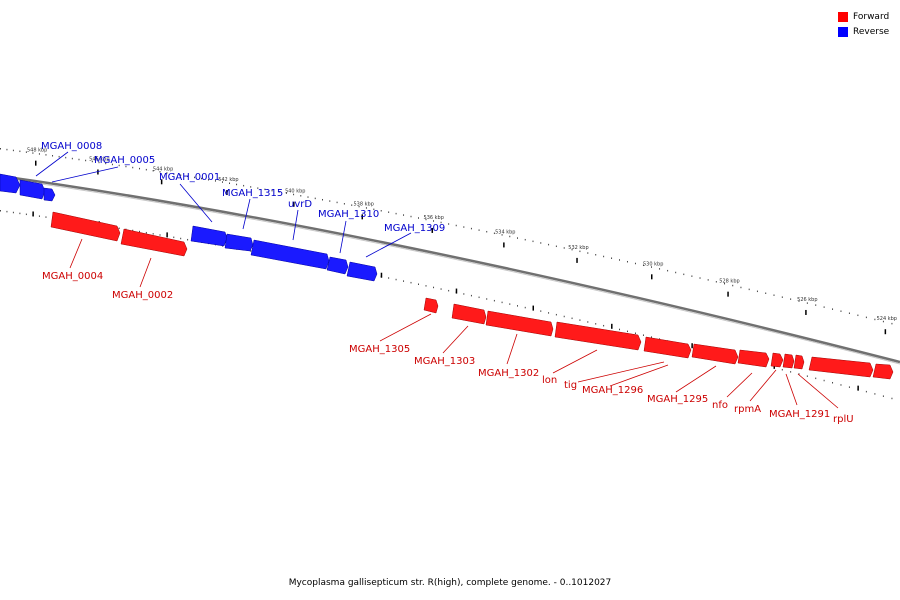 This screenshot has width=900, height=600. Describe the element at coordinates (578, 248) in the screenshot. I see `tick-label: 532 kbp` at that location.